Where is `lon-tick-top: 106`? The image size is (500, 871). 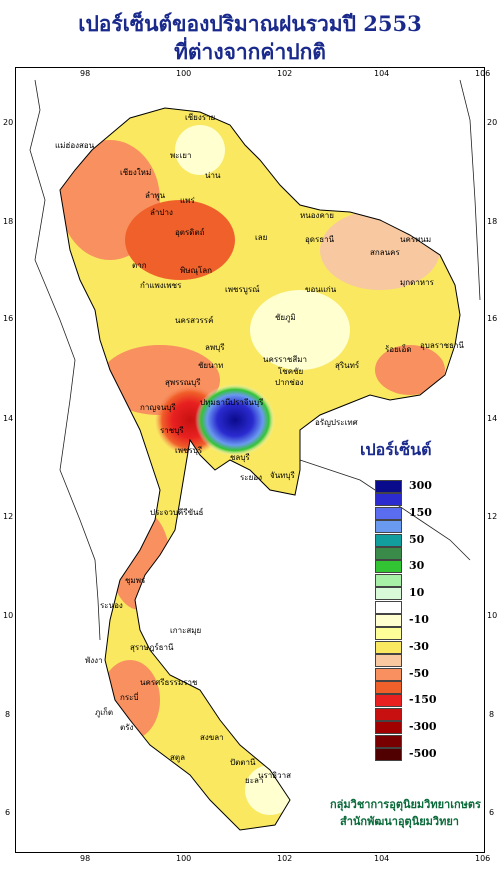 lon-tick-top: 106 is located at coordinates (483, 73).